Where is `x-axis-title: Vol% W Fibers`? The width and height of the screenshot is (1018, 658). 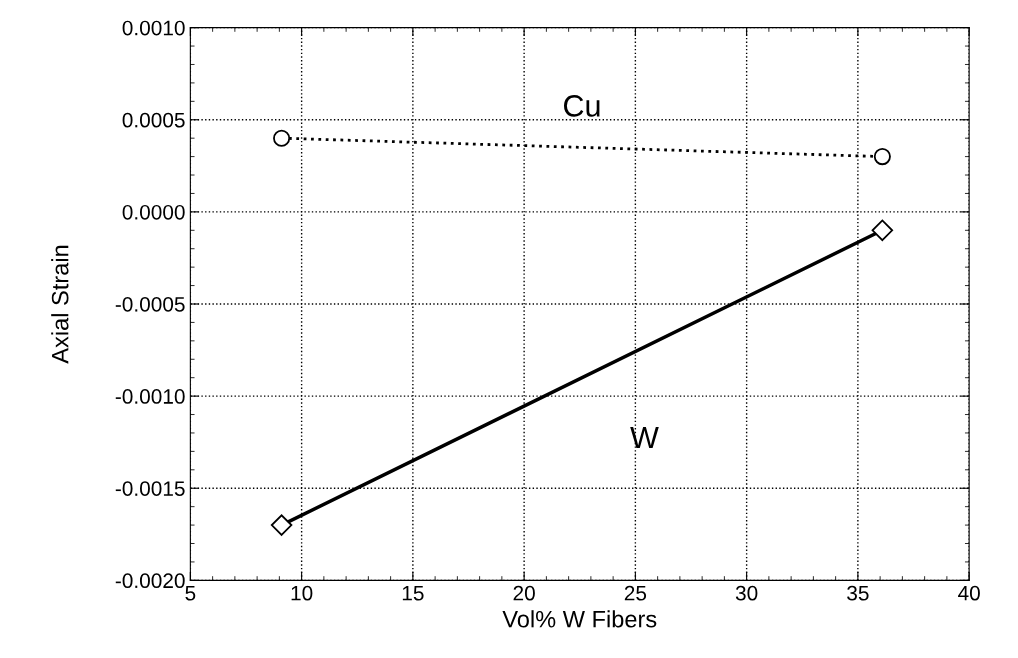
x-axis-title: Vol% W Fibers is located at coordinates (579, 619).